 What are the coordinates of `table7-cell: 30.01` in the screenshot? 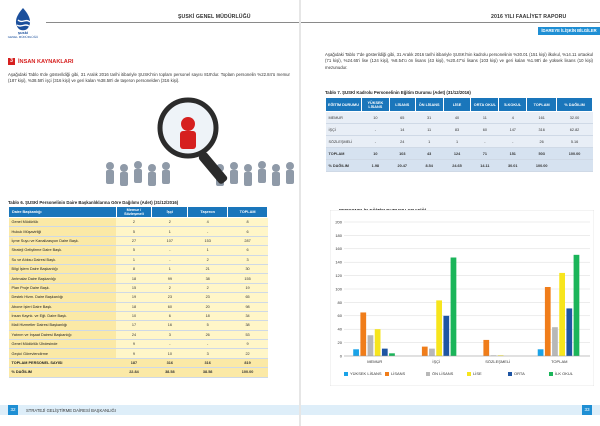 It's located at (512, 165).